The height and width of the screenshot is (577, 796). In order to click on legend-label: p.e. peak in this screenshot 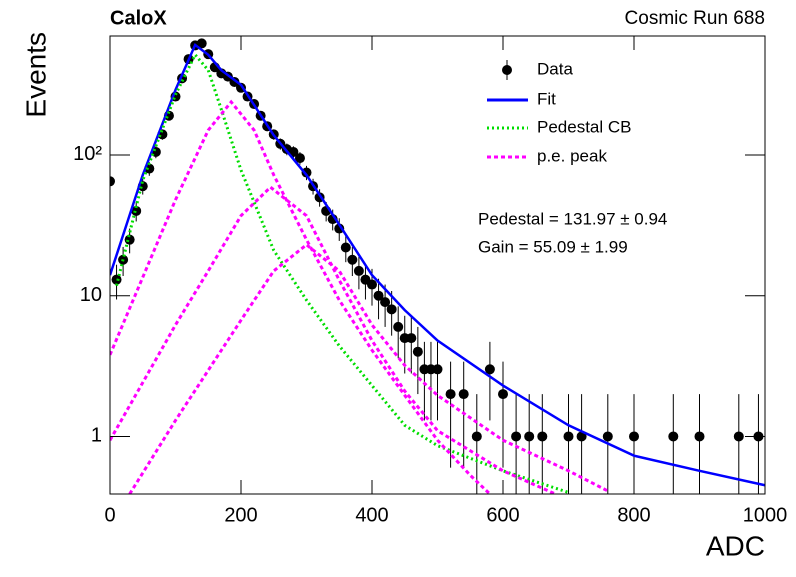, I will do `click(572, 155)`.